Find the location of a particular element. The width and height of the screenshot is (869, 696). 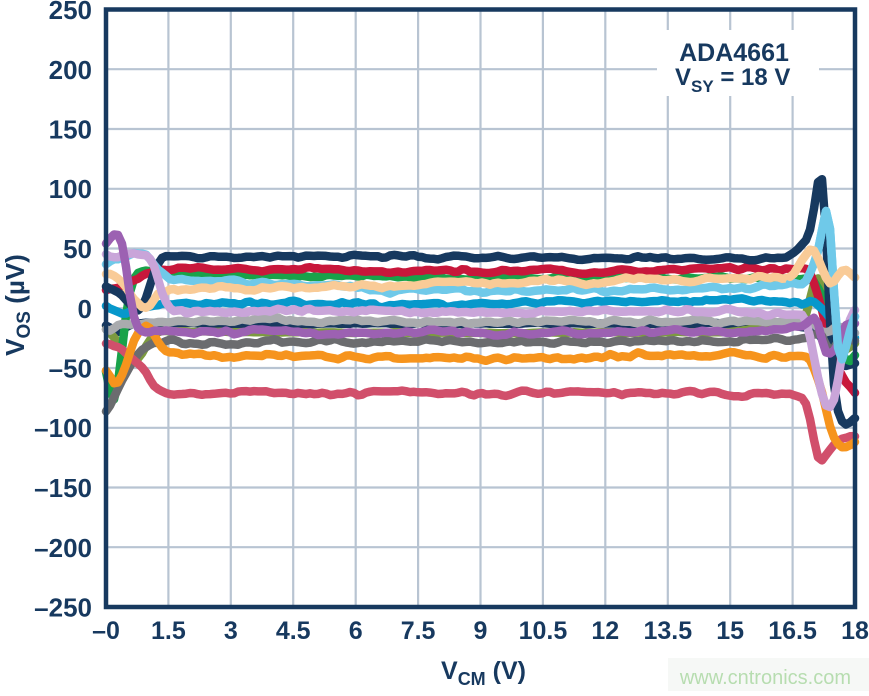

svg-text: –0 is located at coordinates (106, 631).